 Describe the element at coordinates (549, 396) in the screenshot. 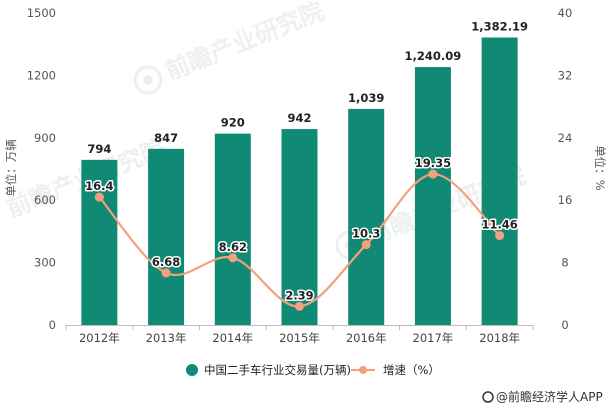

I see `source-text: @前瞻经济学人APP` at that location.